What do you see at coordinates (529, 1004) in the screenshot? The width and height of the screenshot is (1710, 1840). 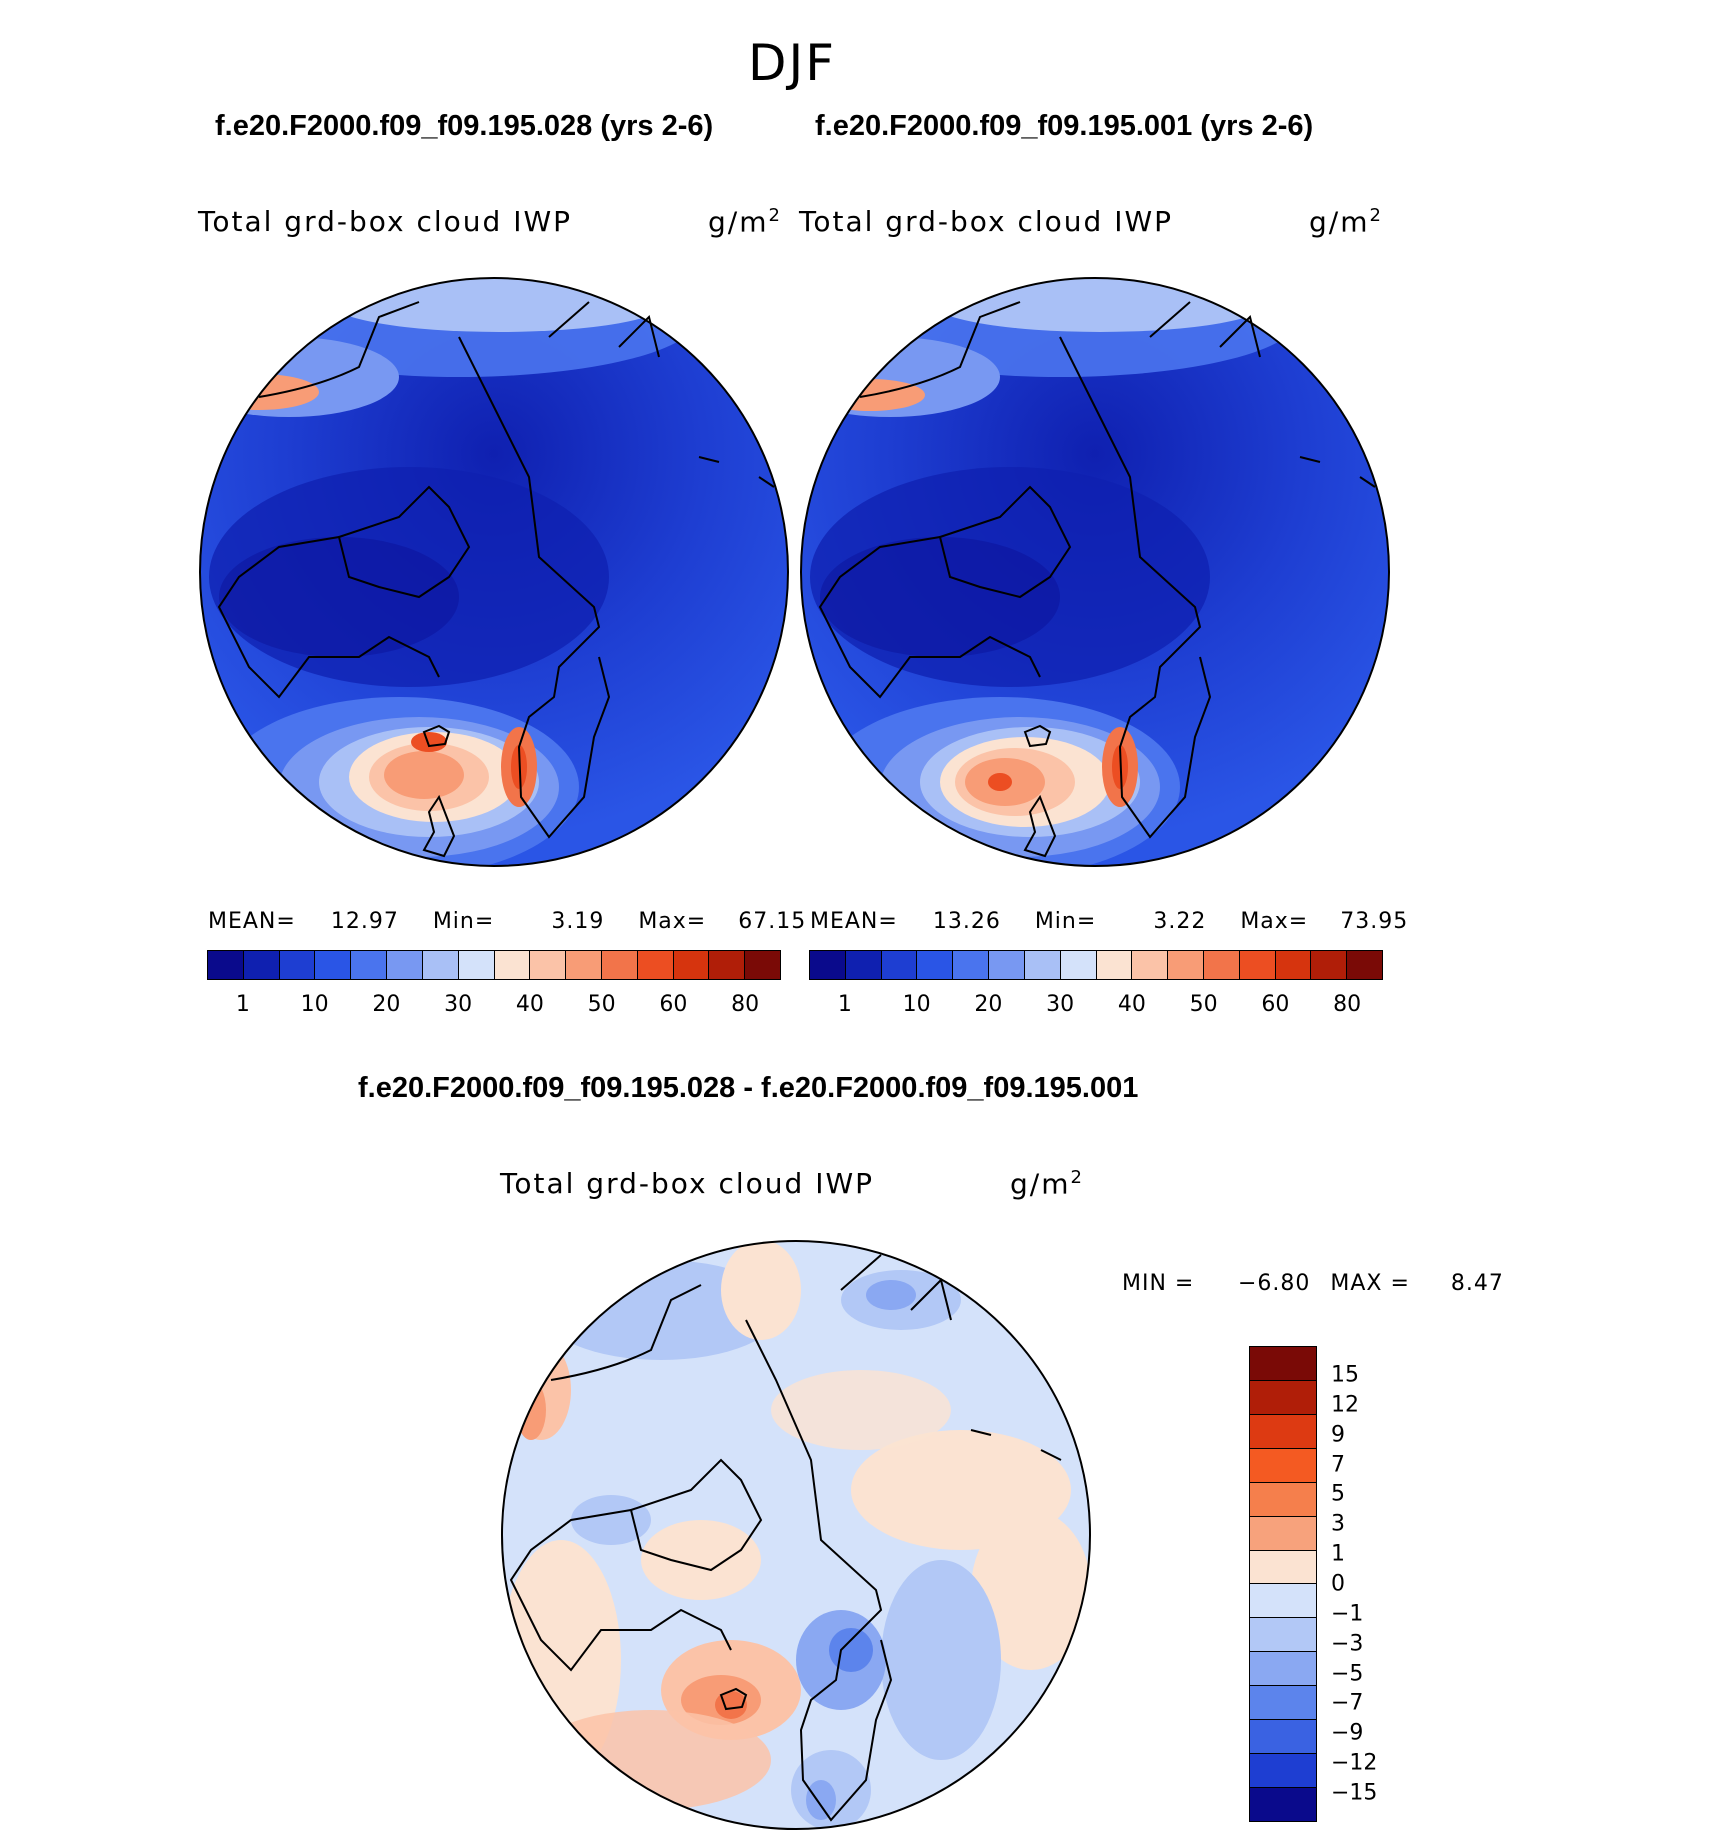 I see `left-colorbar-tick-label: 40` at bounding box center [529, 1004].